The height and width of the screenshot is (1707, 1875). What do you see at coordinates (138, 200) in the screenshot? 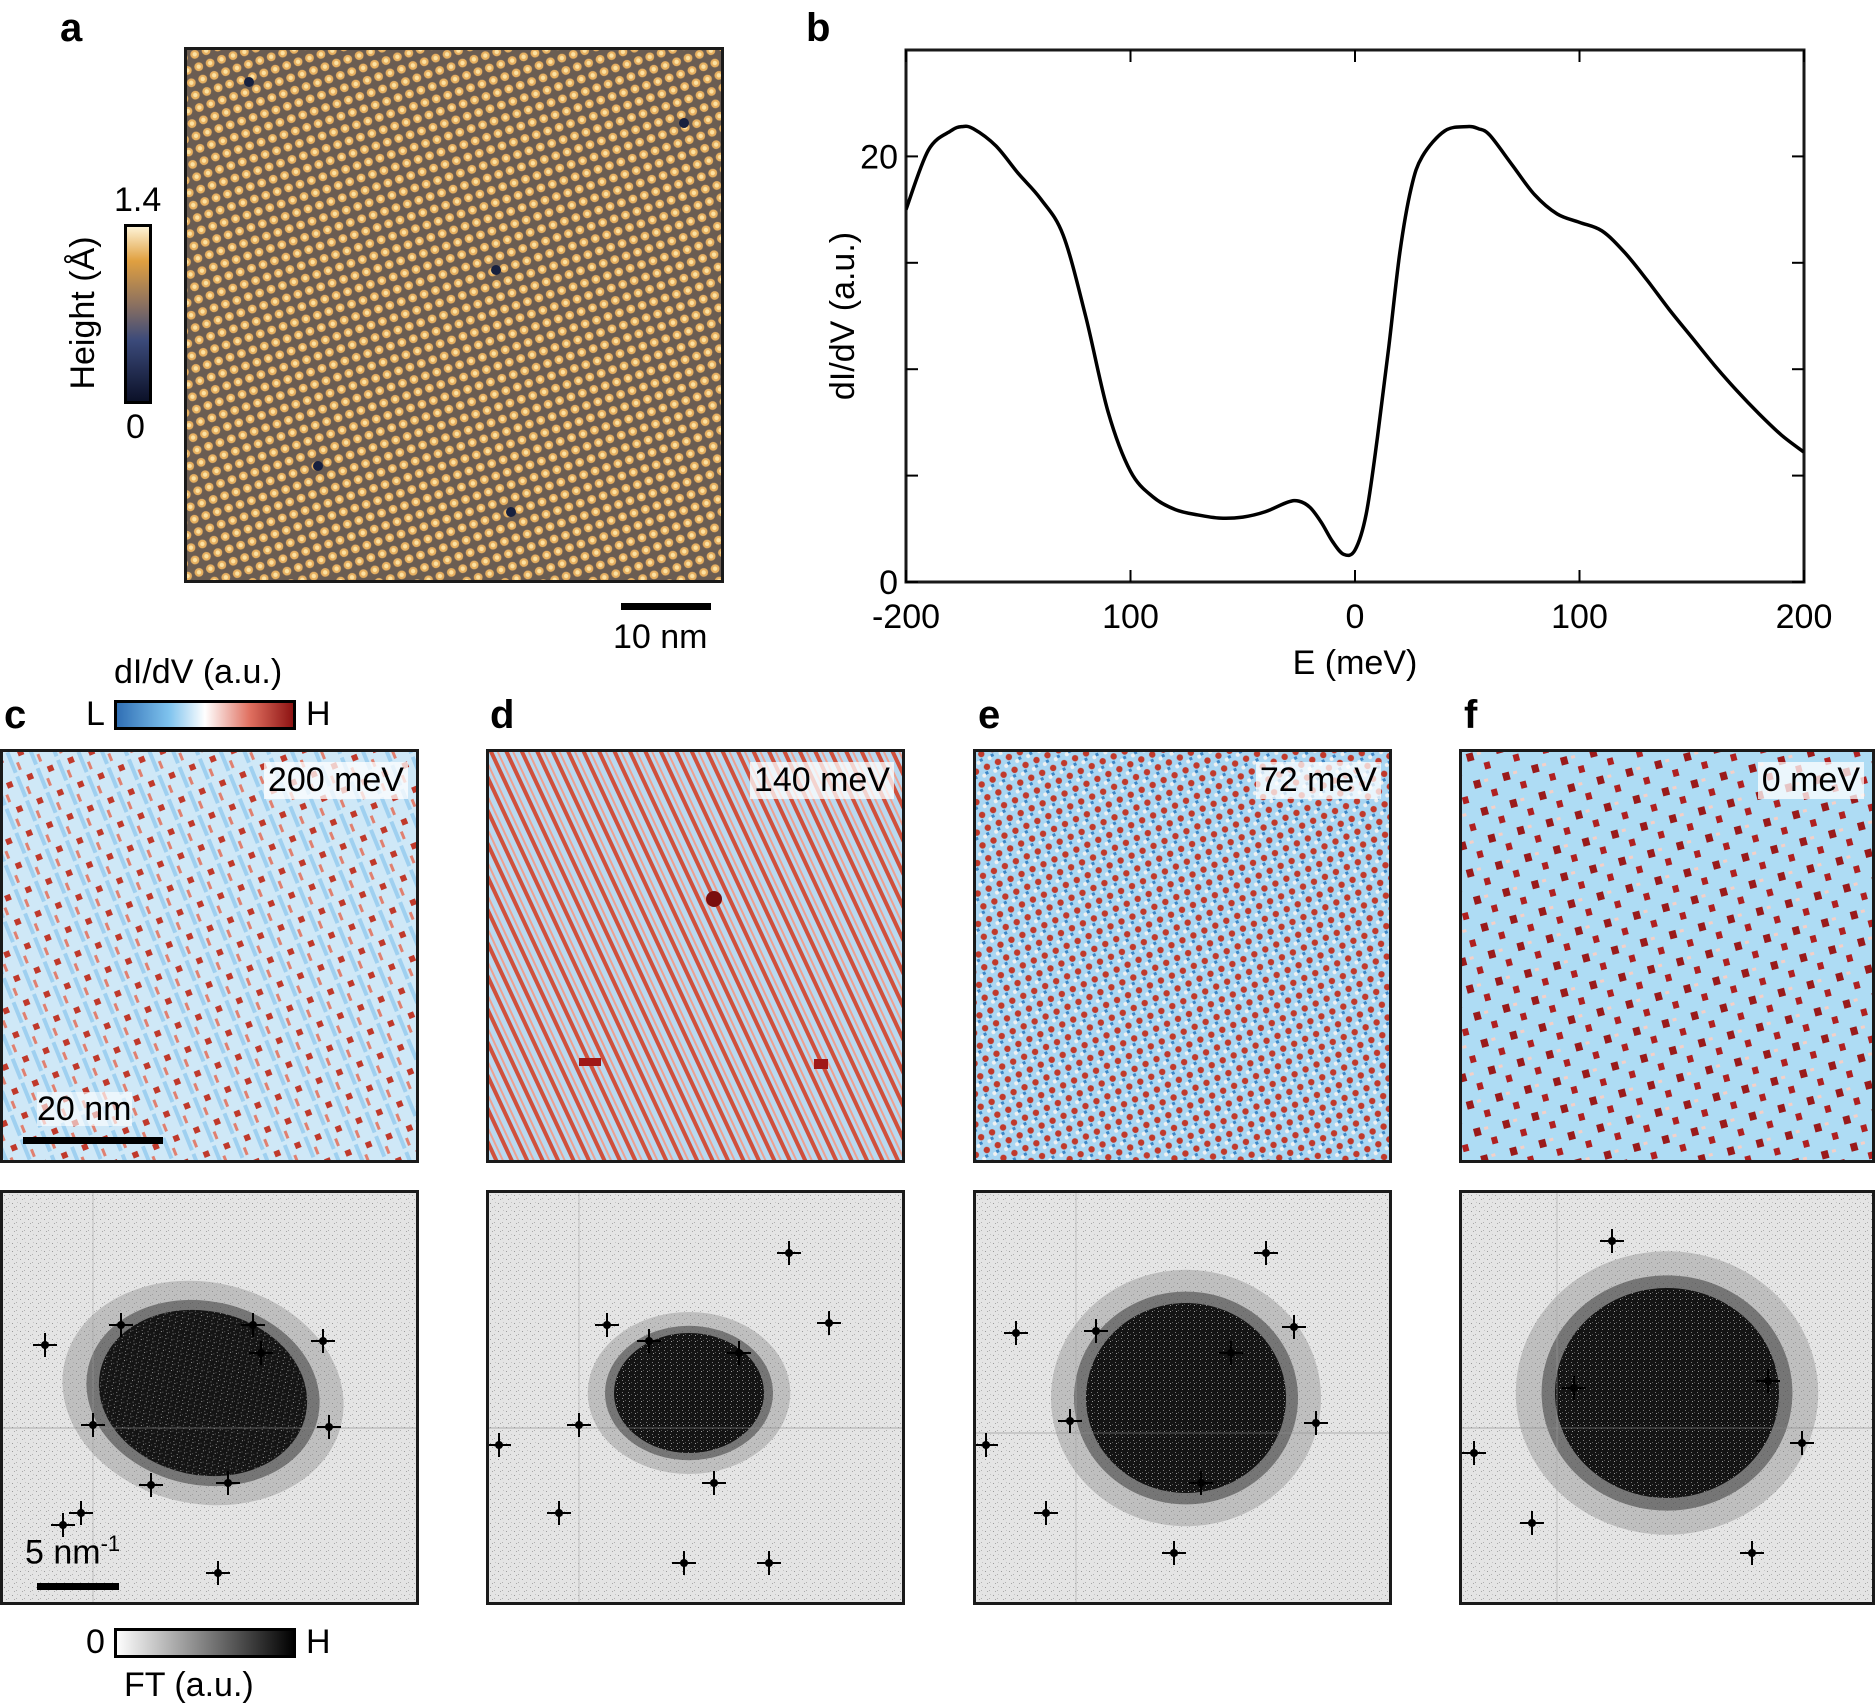
I see `height-colorbar-max: 1.4` at bounding box center [138, 200].